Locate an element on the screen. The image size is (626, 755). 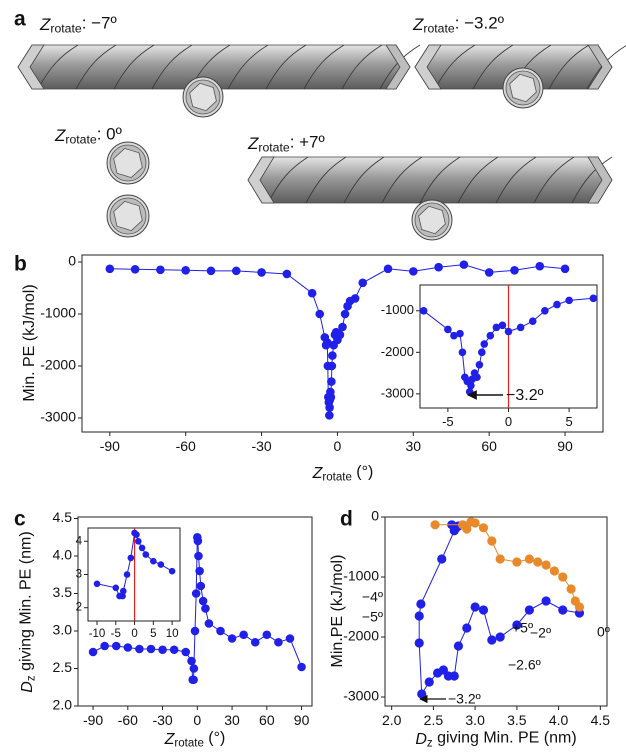
annotation: −4º is located at coordinates (372, 597).